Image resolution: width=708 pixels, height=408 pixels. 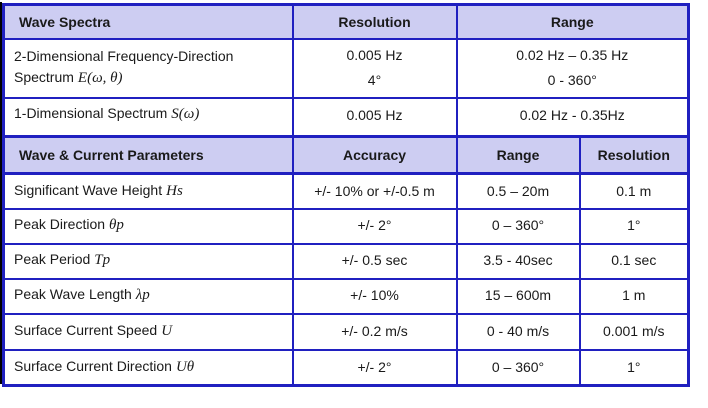 I want to click on range-value: 0.5 – 20m, so click(x=518, y=191).